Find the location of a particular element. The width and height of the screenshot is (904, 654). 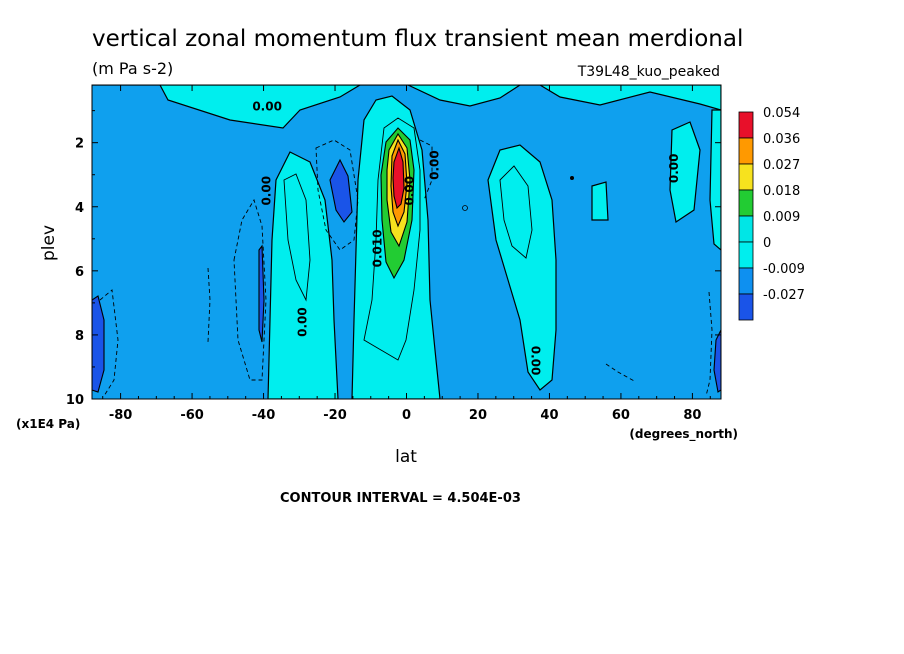

contour-dot-b is located at coordinates (465, 208).